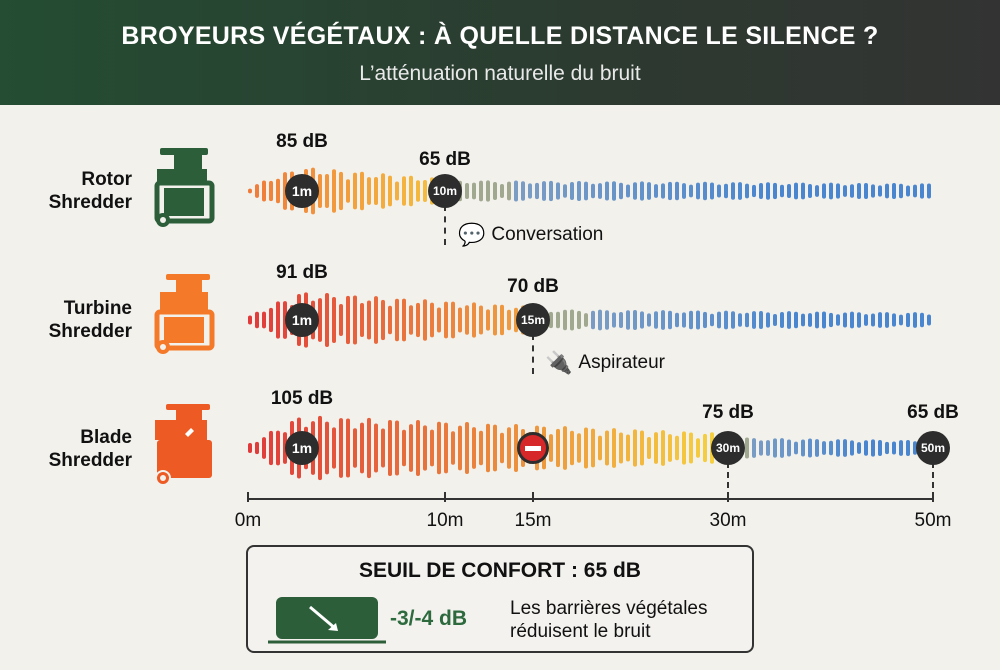  What do you see at coordinates (933, 448) in the screenshot?
I see `distance-marker: 50m` at bounding box center [933, 448].